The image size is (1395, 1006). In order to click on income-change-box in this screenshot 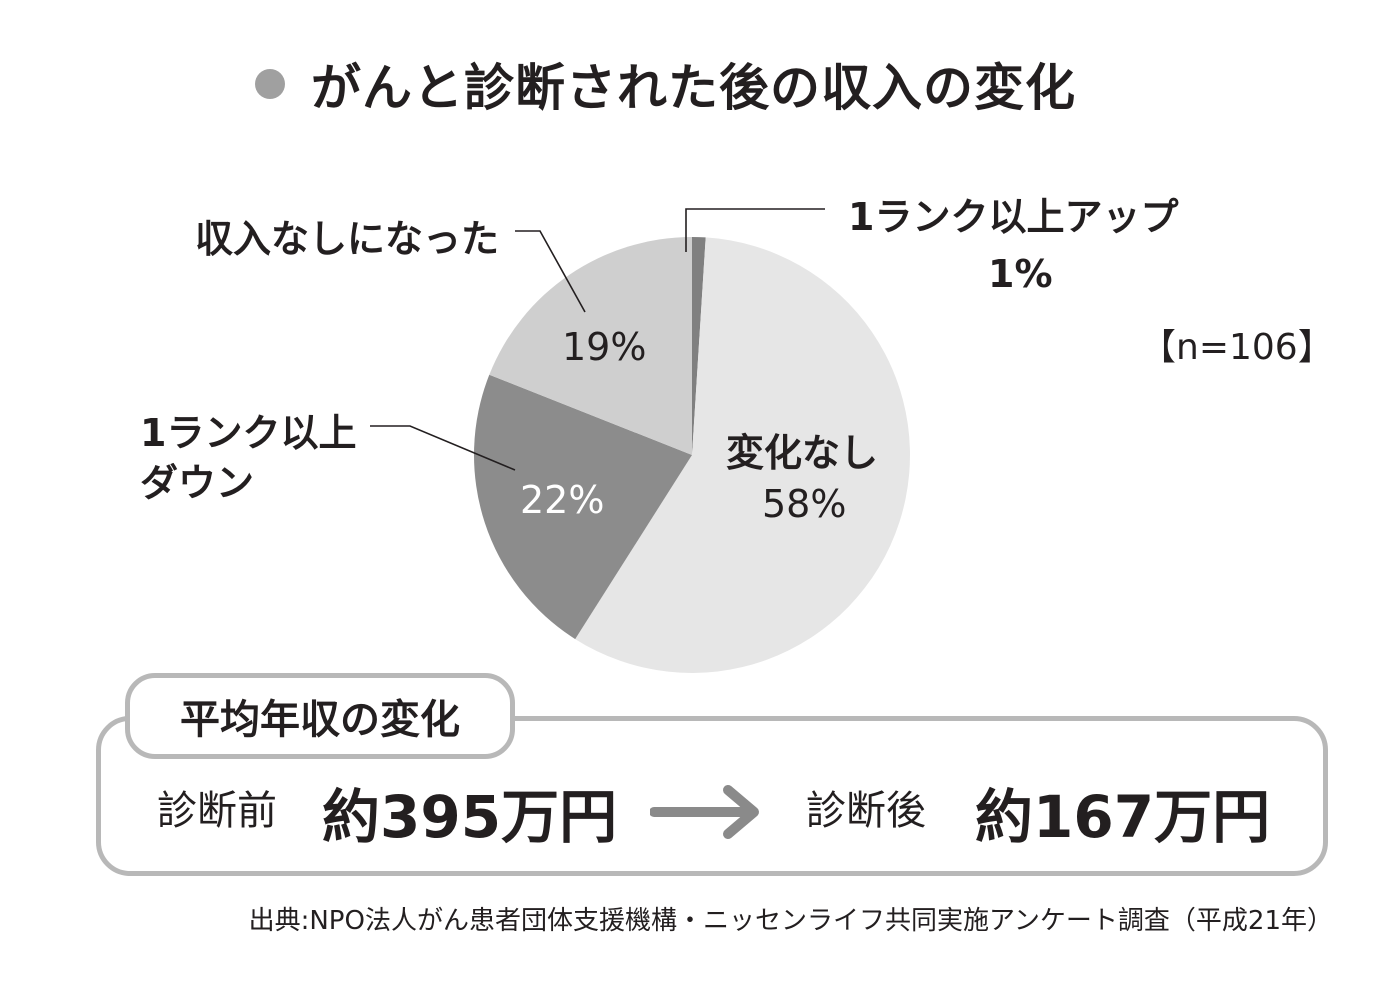, I will do `click(712, 796)`.